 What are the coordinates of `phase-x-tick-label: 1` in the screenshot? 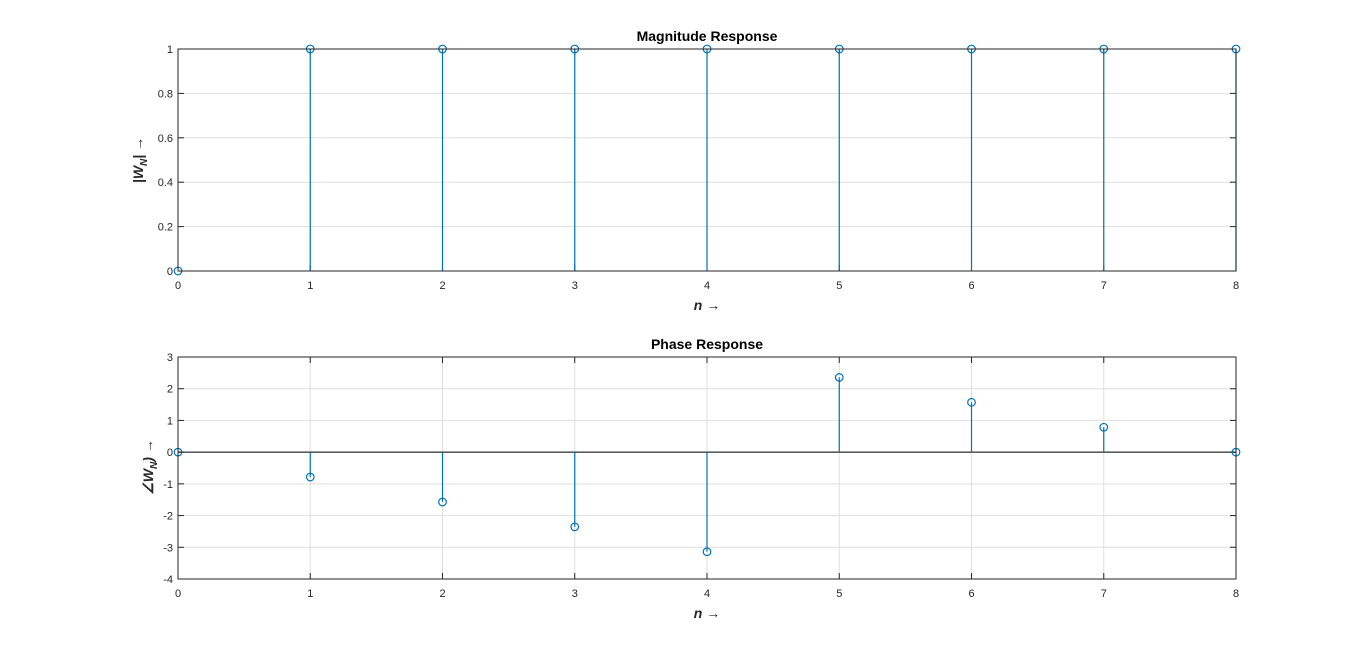 It's located at (310, 594).